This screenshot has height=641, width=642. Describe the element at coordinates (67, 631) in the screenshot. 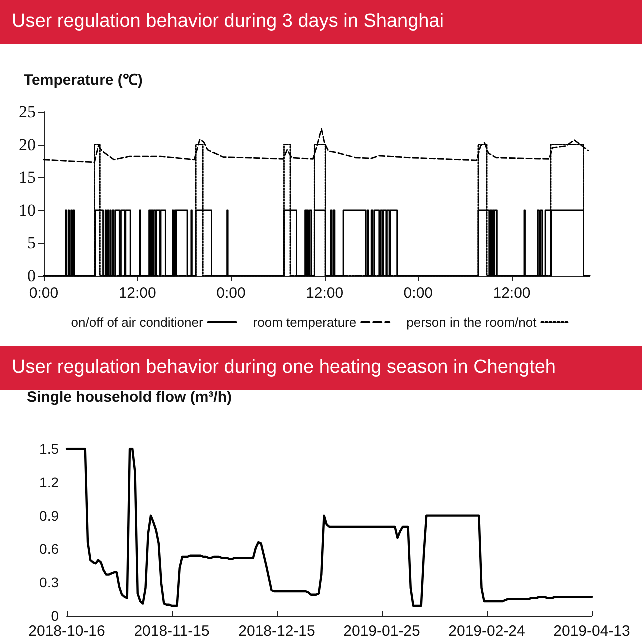

I see `x-tick-label: 2018-10-16` at that location.